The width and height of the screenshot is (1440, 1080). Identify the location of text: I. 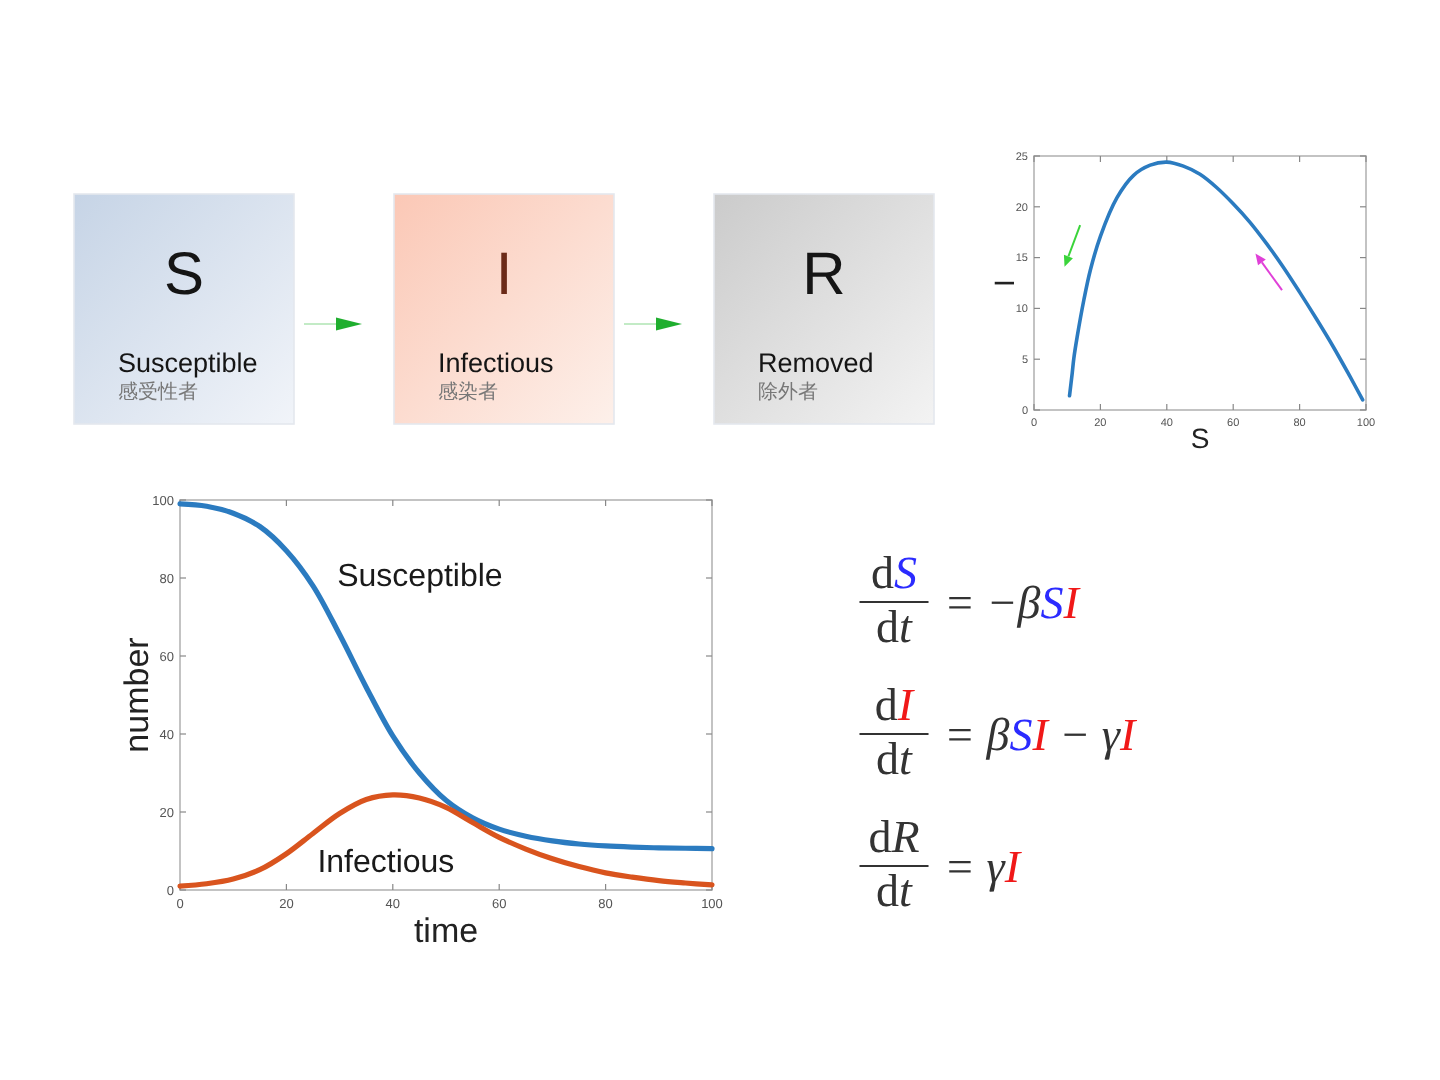
(504, 275).